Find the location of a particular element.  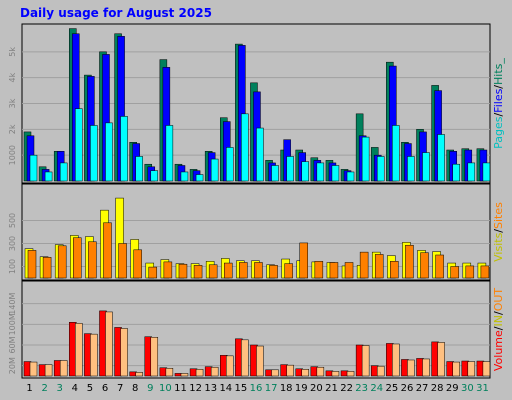

legend-entry: IN is located at coordinates (498, 320).